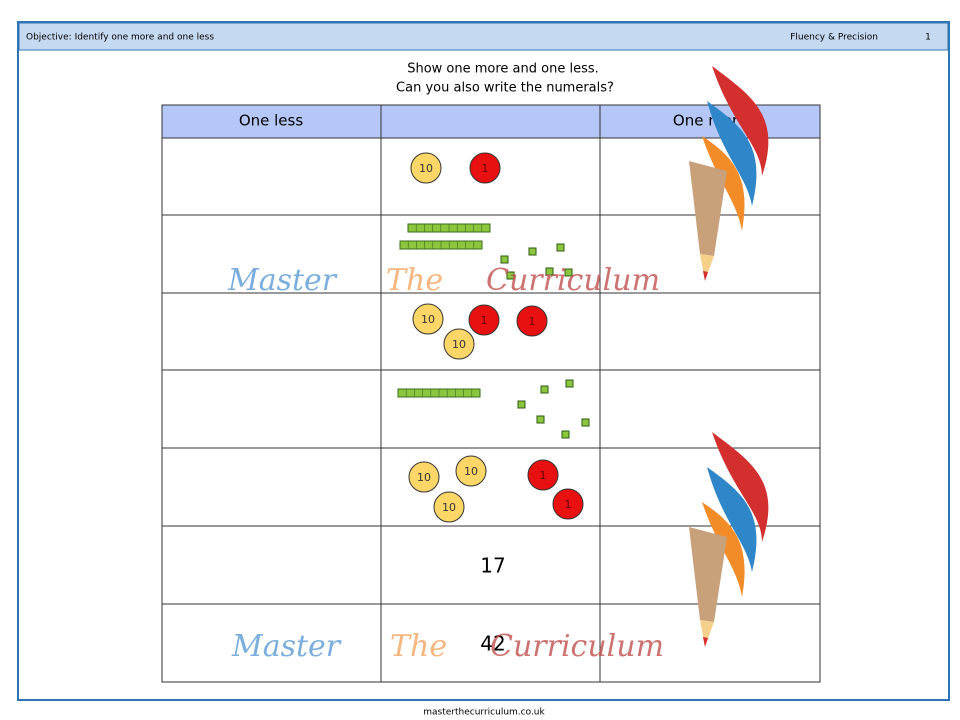 The height and width of the screenshot is (720, 960). I want to click on numeral: 17, so click(492, 566).